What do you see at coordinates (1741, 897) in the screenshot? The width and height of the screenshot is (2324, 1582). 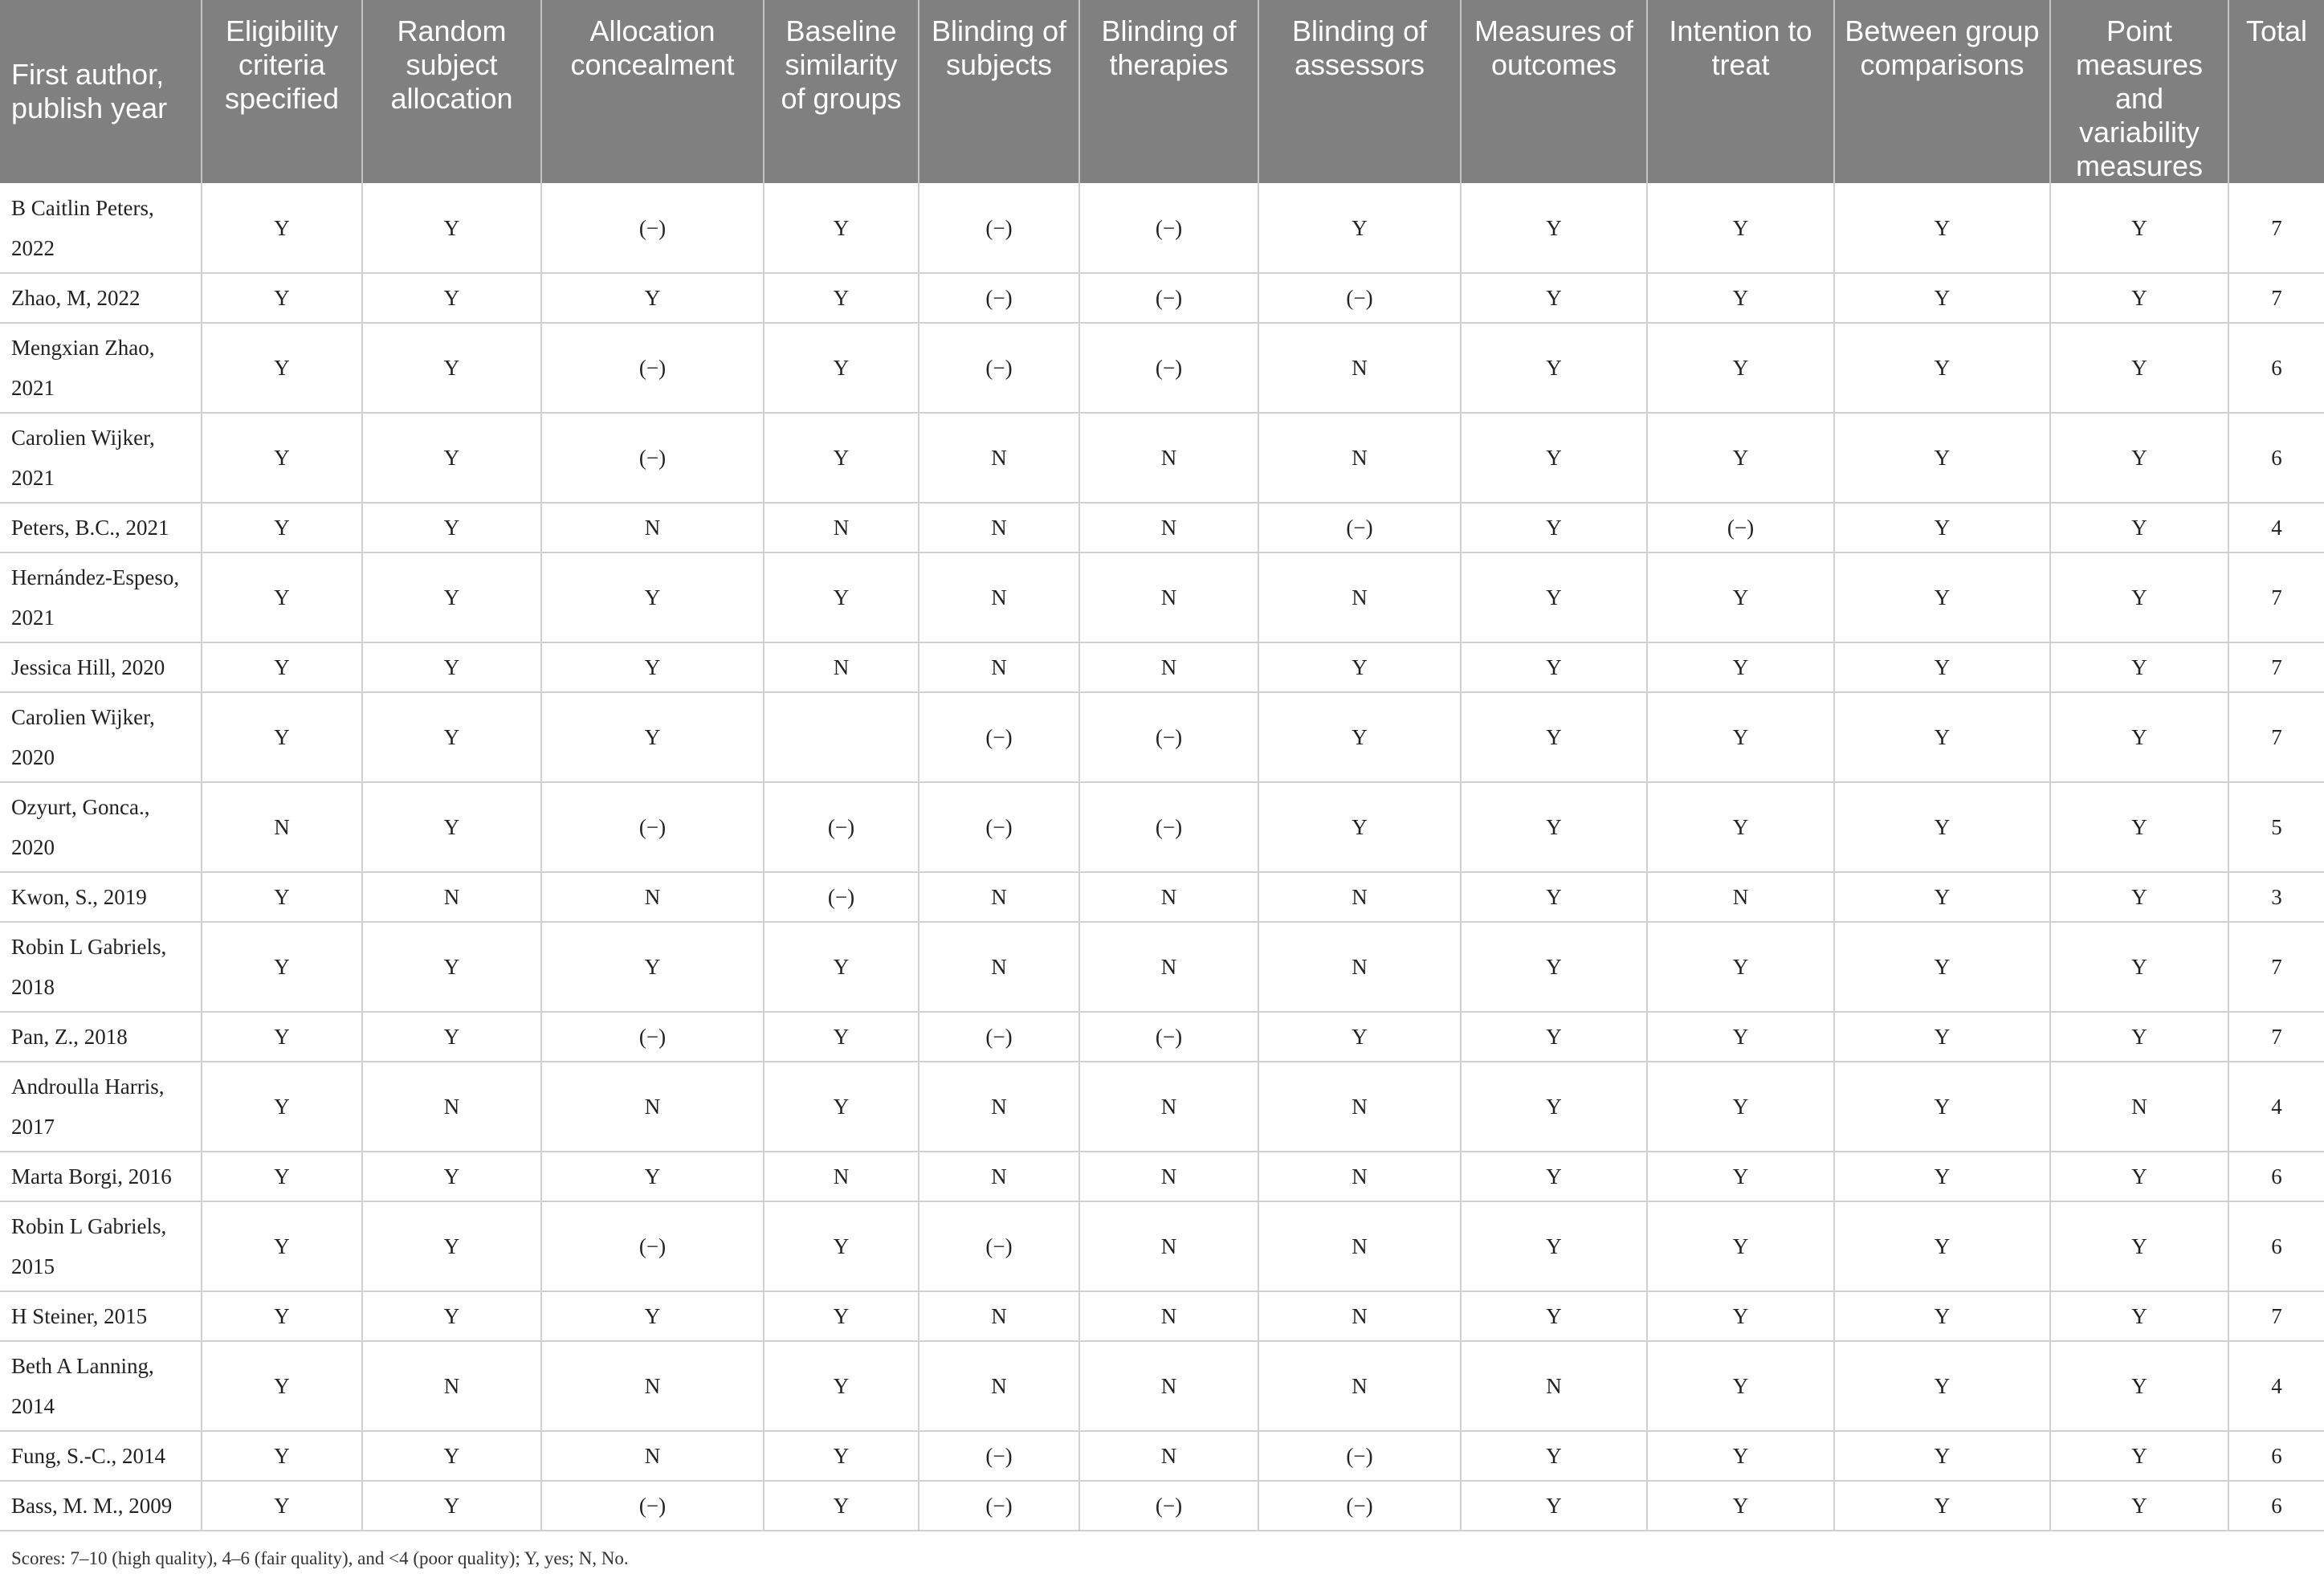 I see `cell-intention-to-treat: N` at bounding box center [1741, 897].